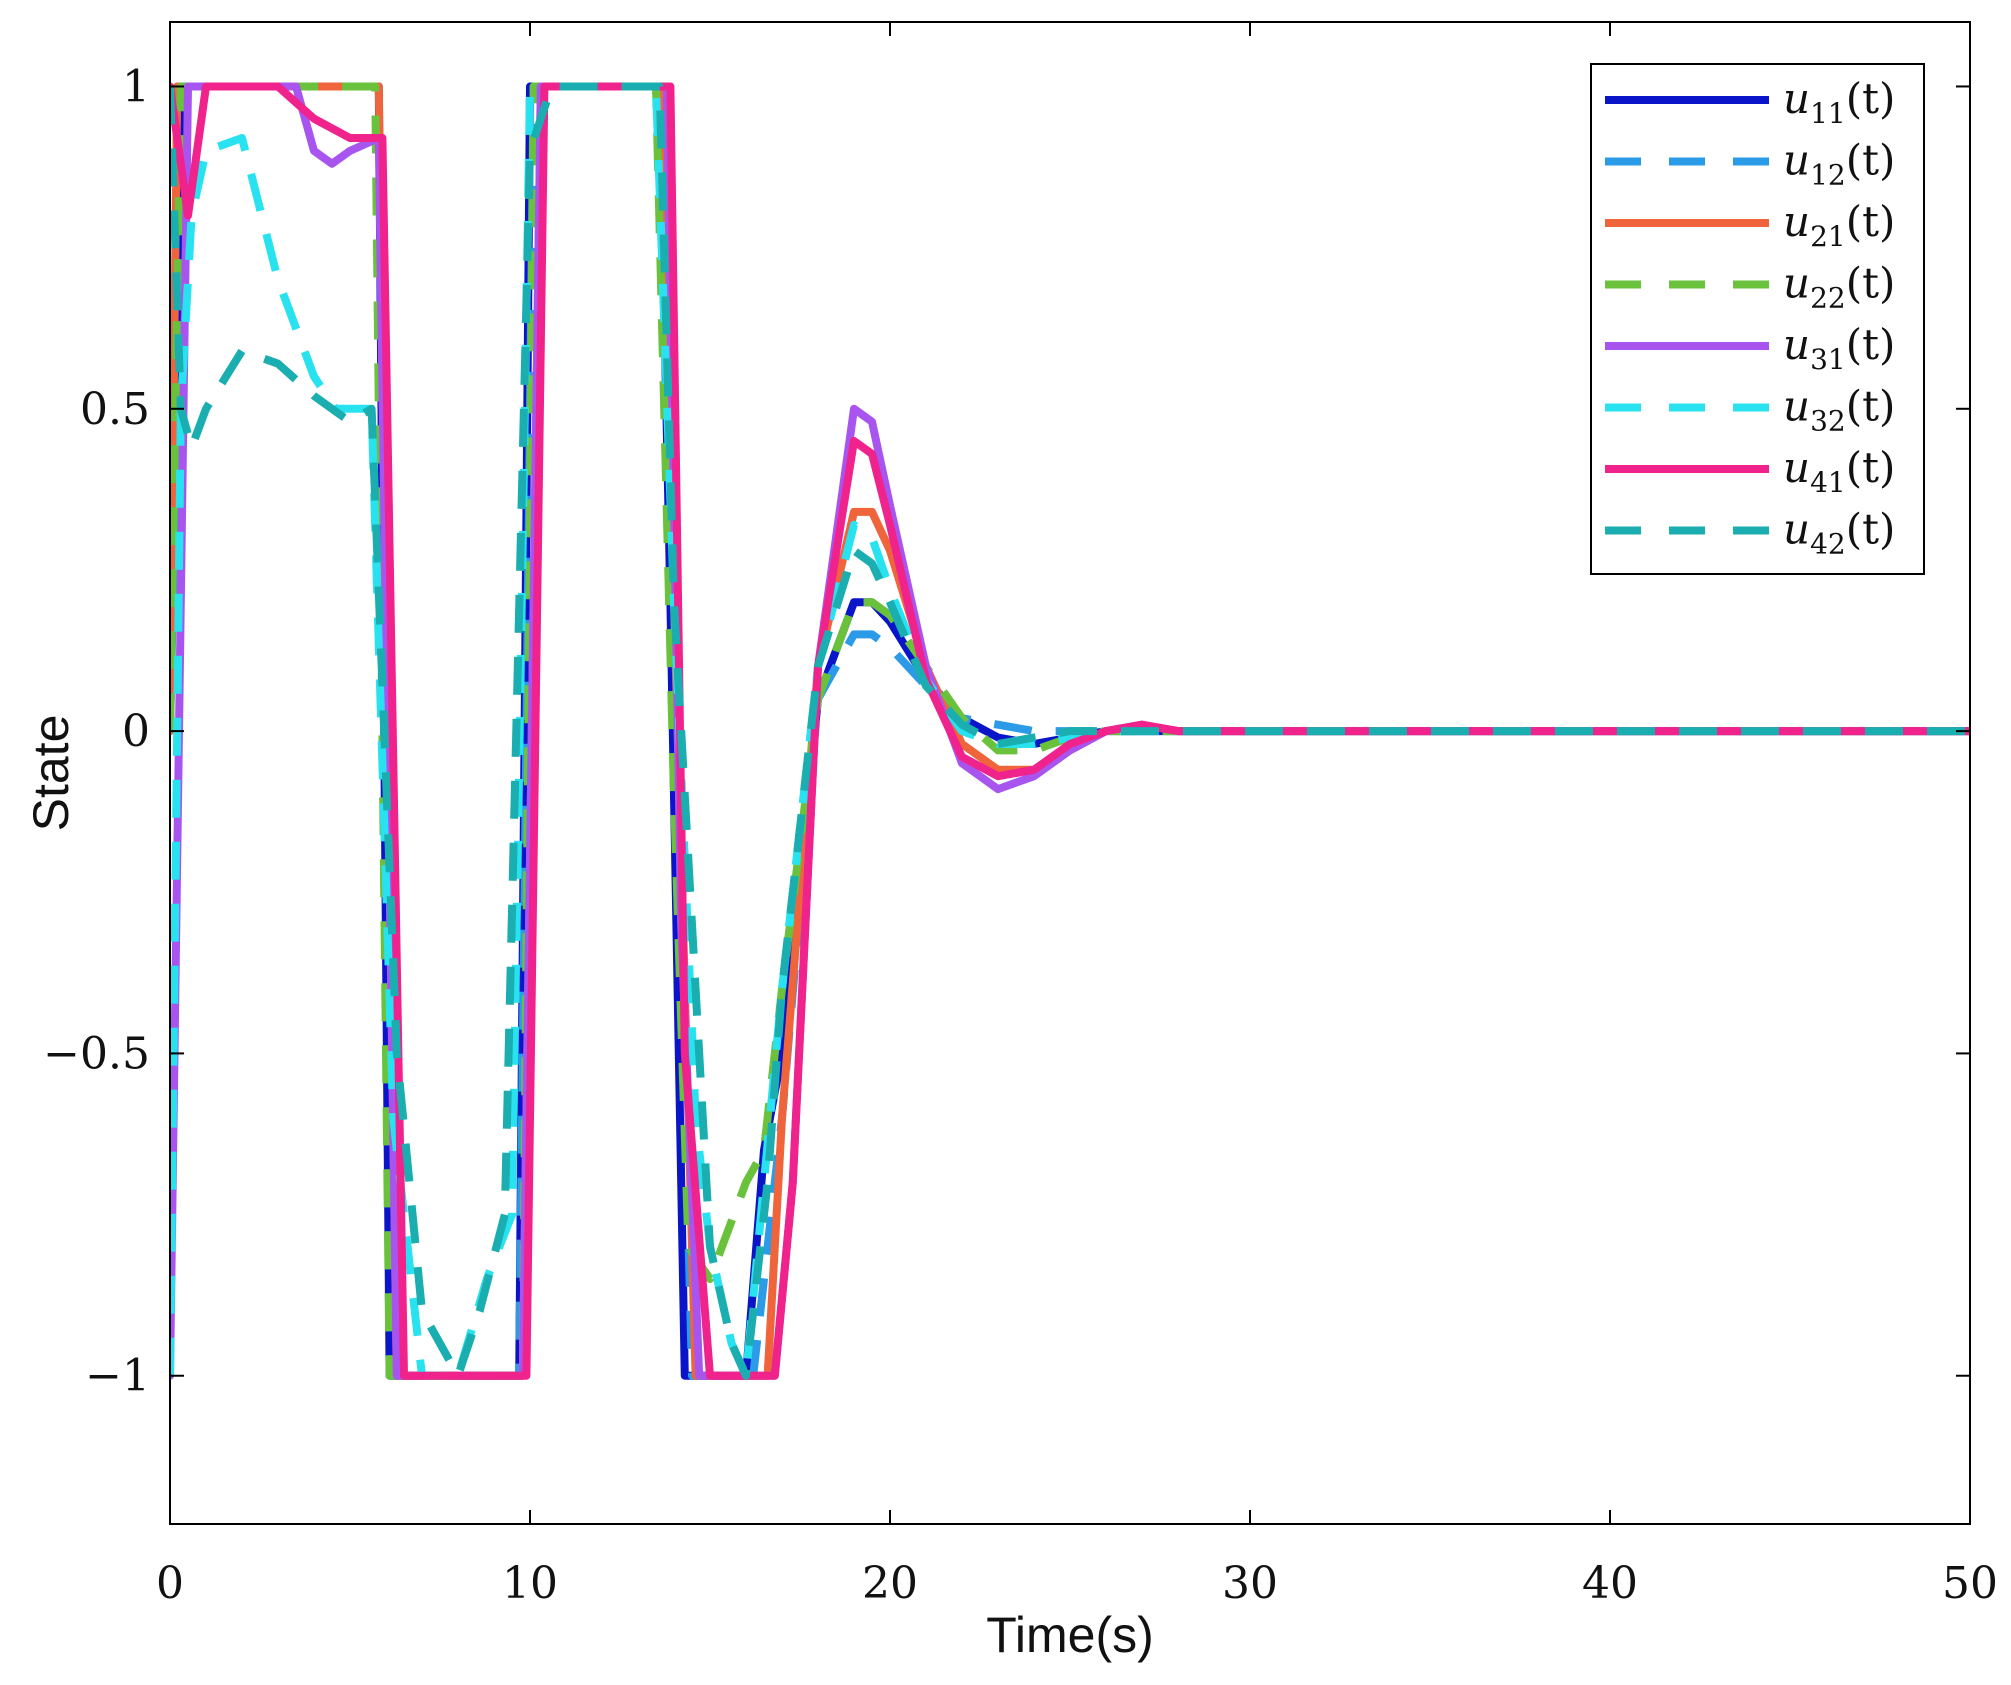 The height and width of the screenshot is (1685, 2011). I want to click on legend-label-22: u22(t), so click(1839, 287).